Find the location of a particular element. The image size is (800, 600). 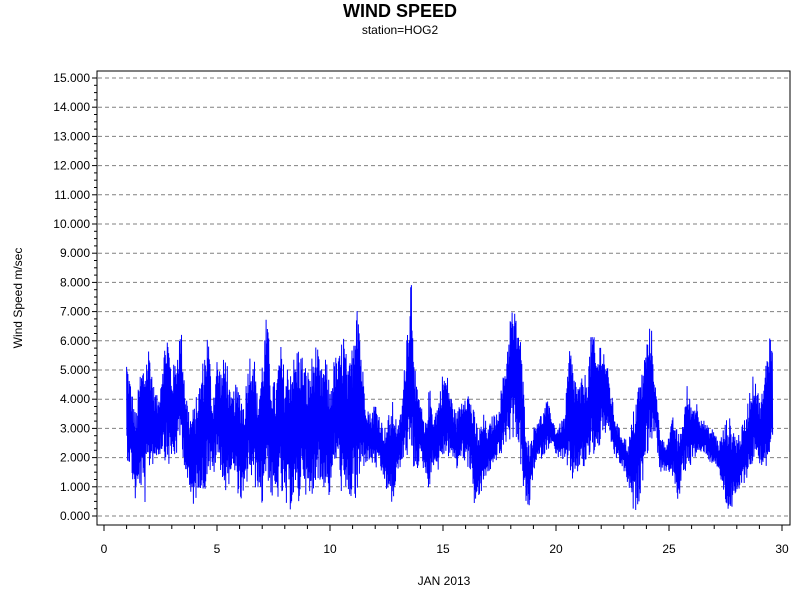

x-tick-label: 20 is located at coordinates (556, 549).